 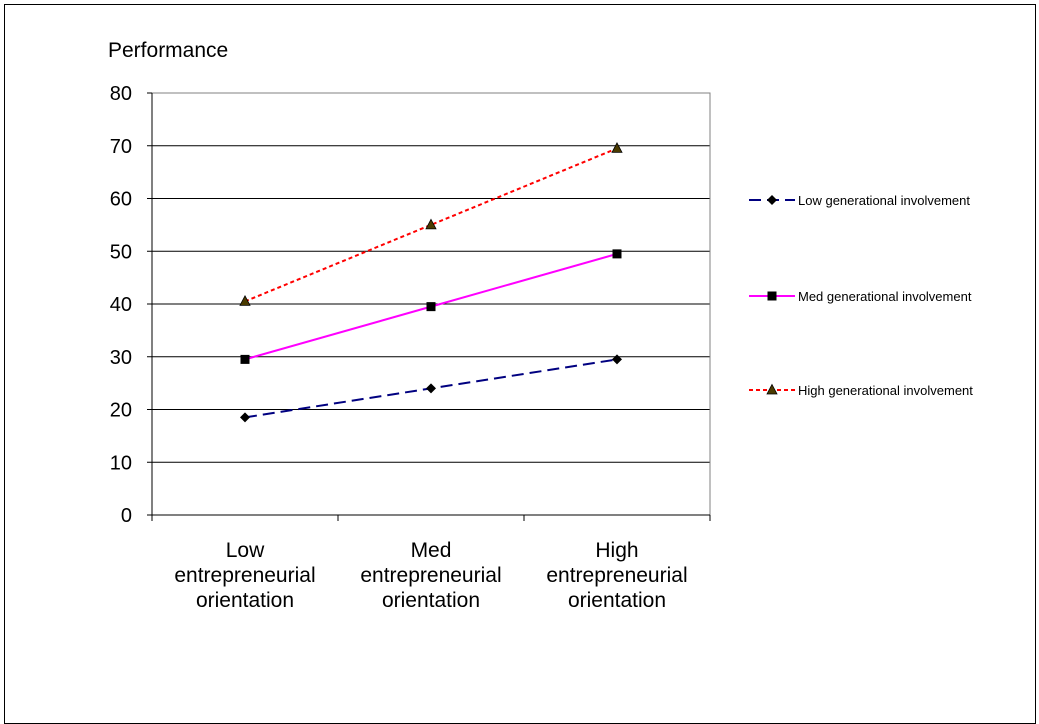 I want to click on series-group, so click(x=431, y=282).